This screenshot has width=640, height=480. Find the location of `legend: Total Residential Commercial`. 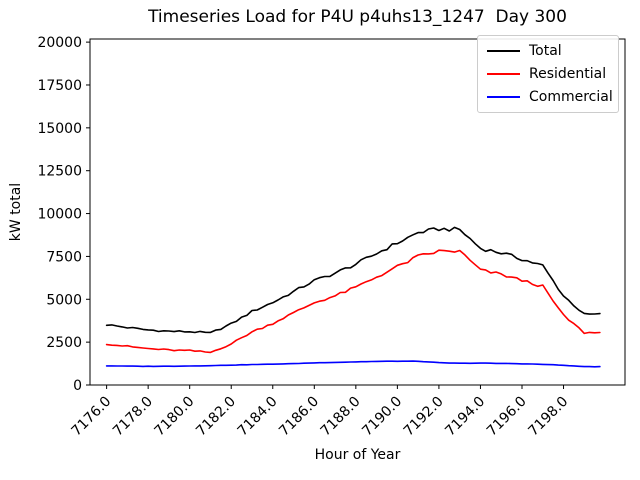

legend: Total Residential Commercial is located at coordinates (548, 74).